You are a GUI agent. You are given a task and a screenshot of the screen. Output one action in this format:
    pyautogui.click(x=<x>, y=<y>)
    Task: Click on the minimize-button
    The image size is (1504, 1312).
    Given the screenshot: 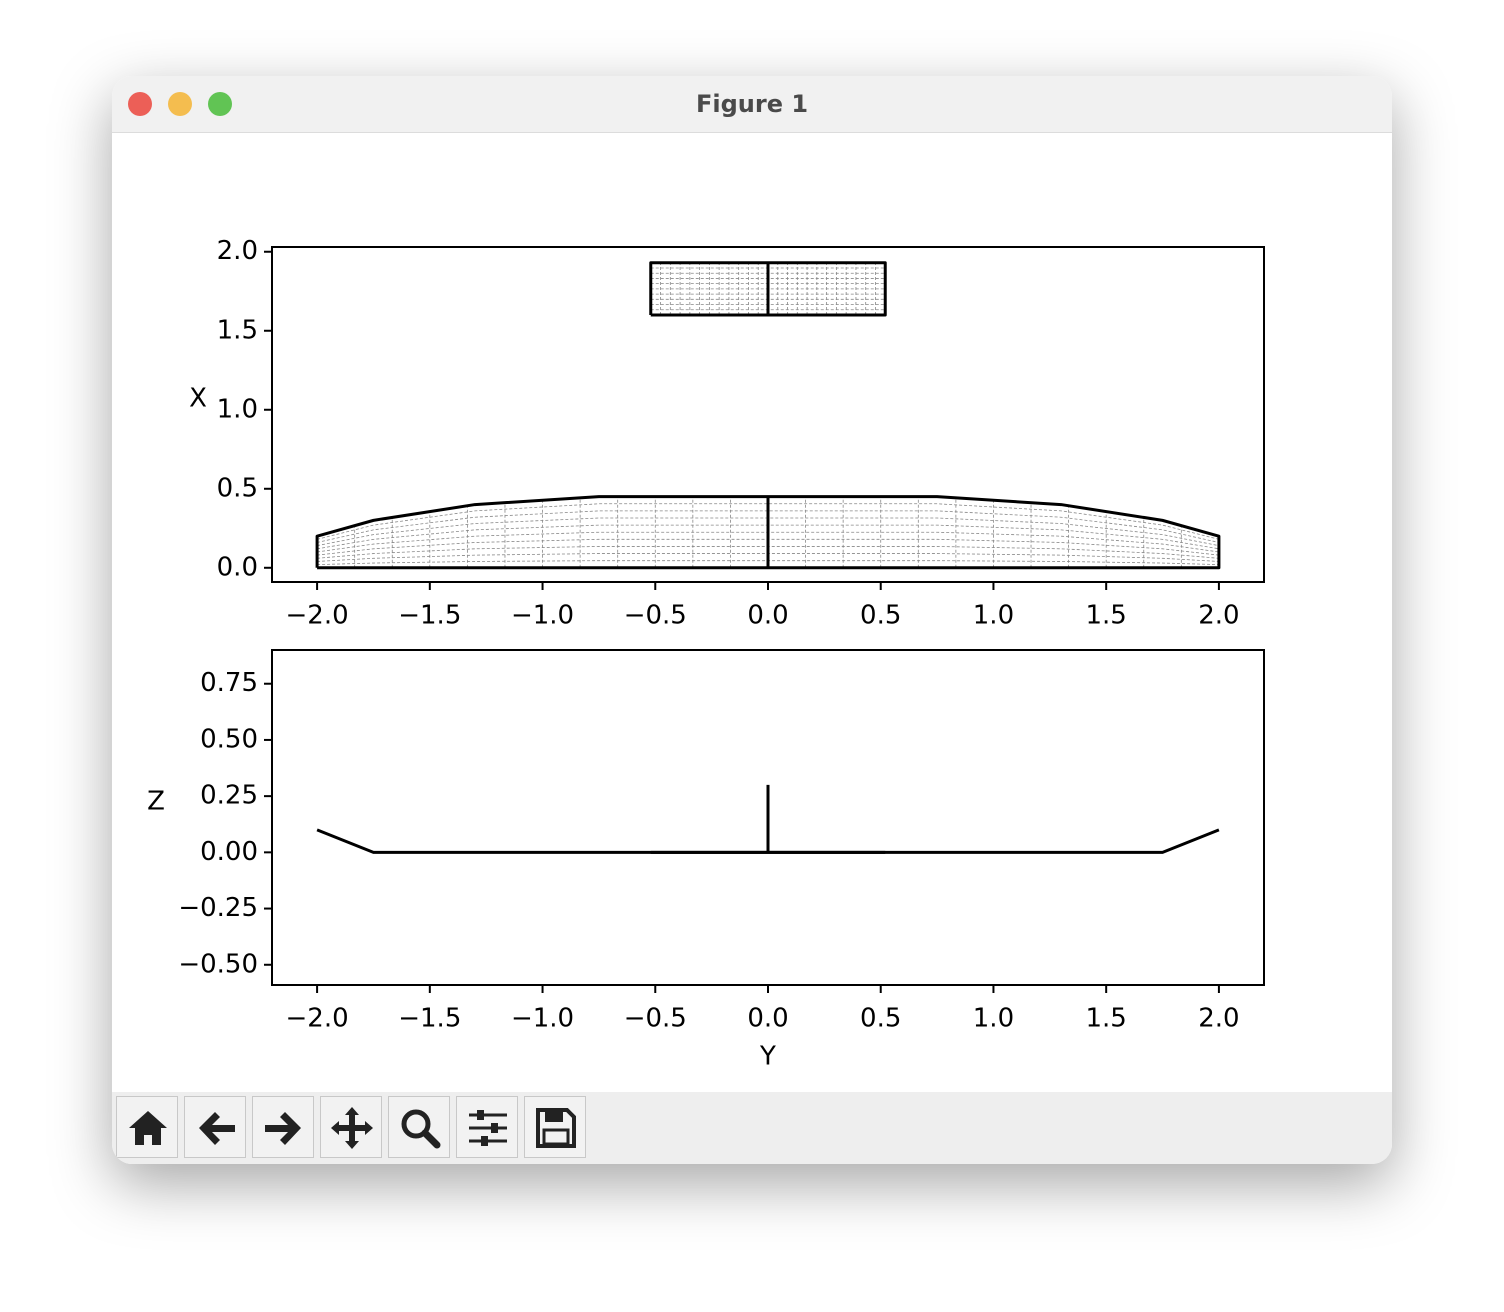 What is the action you would take?
    pyautogui.click(x=180, y=104)
    